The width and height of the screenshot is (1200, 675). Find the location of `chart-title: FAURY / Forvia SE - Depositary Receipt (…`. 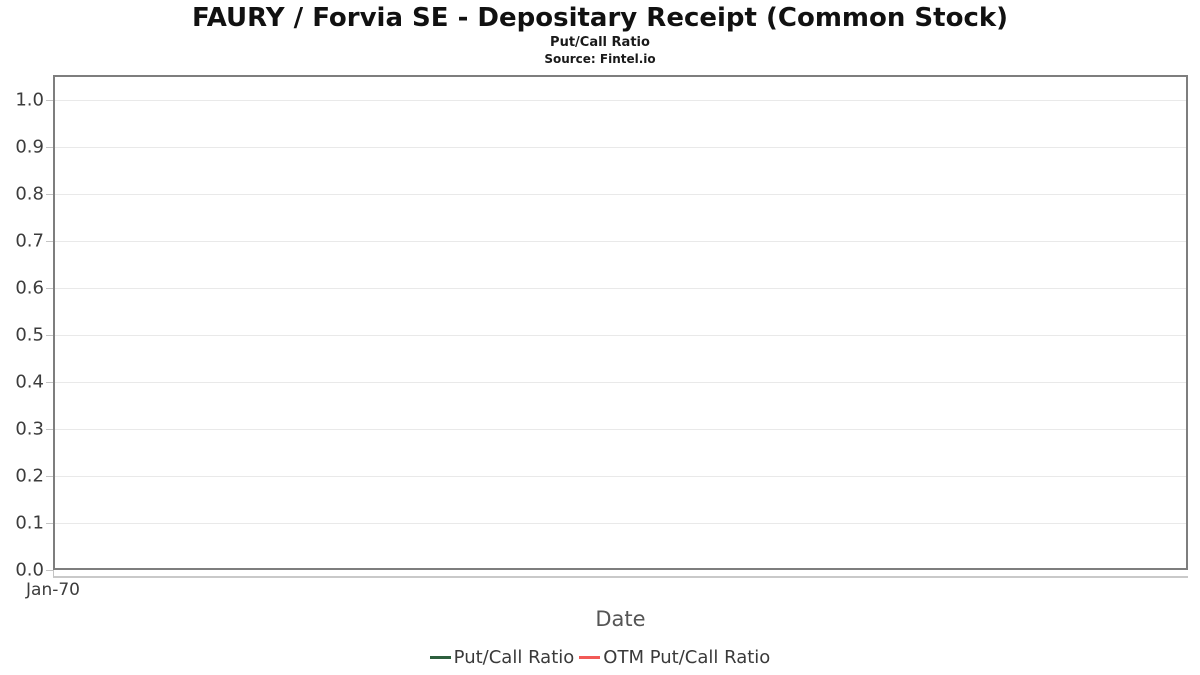

chart-title: FAURY / Forvia SE - Depositary Receipt (… is located at coordinates (600, 18).